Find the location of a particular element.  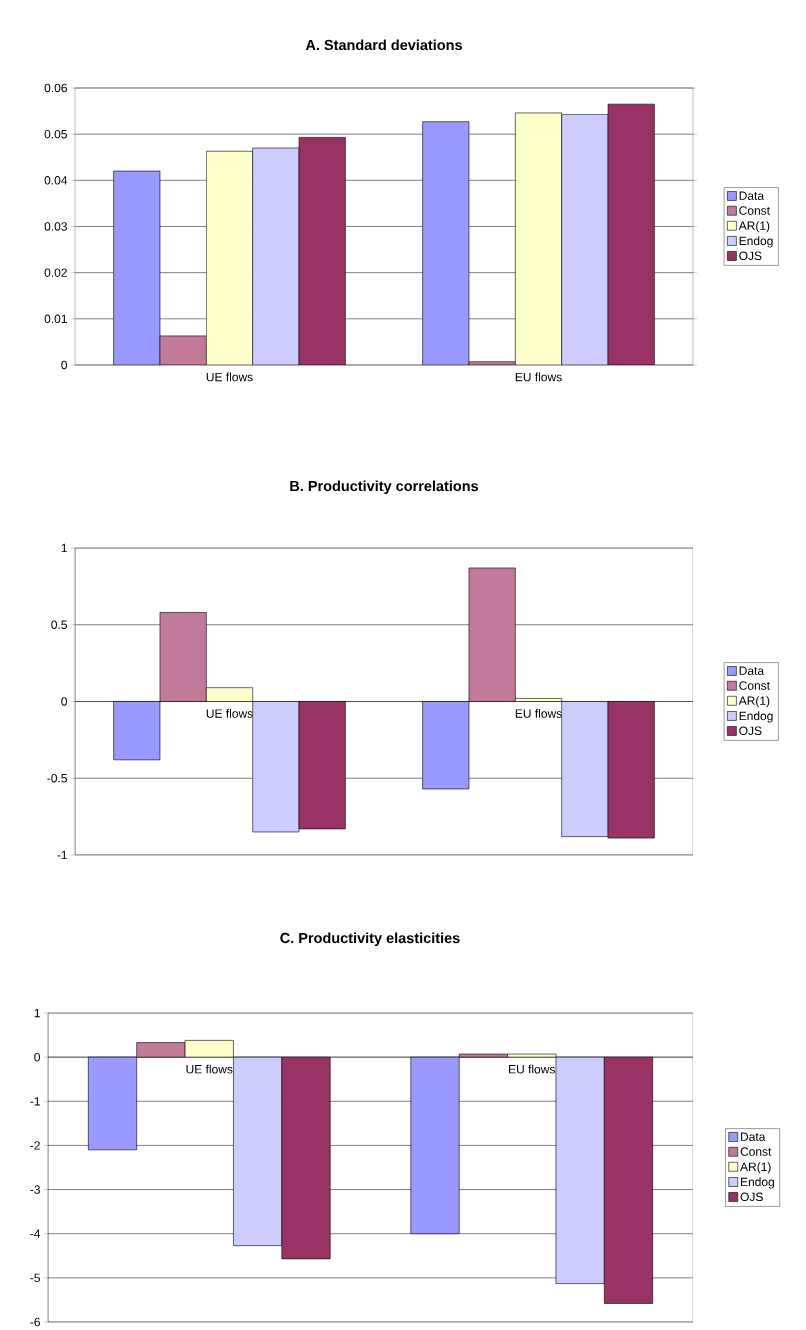

y-tick-label: -6 is located at coordinates (35, 1322).